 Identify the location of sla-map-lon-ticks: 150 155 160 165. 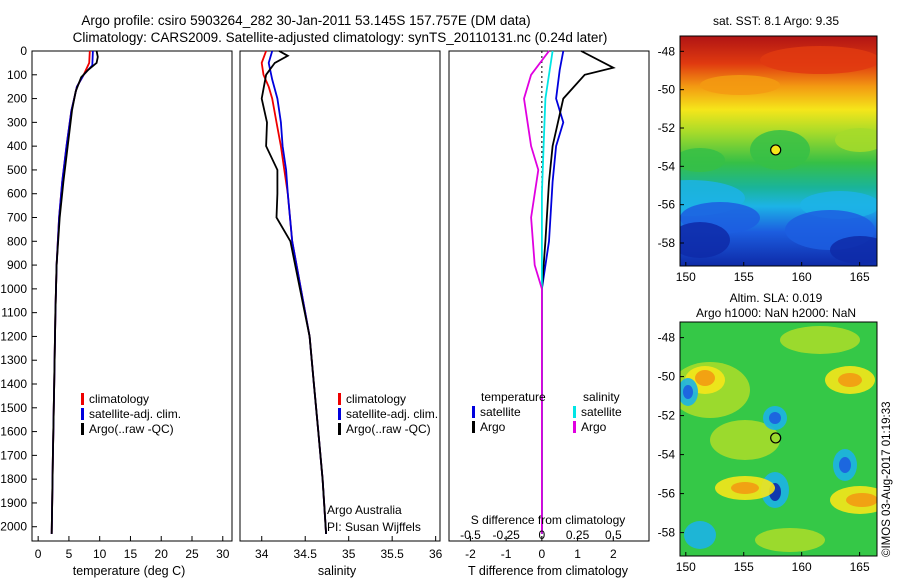
(773, 563).